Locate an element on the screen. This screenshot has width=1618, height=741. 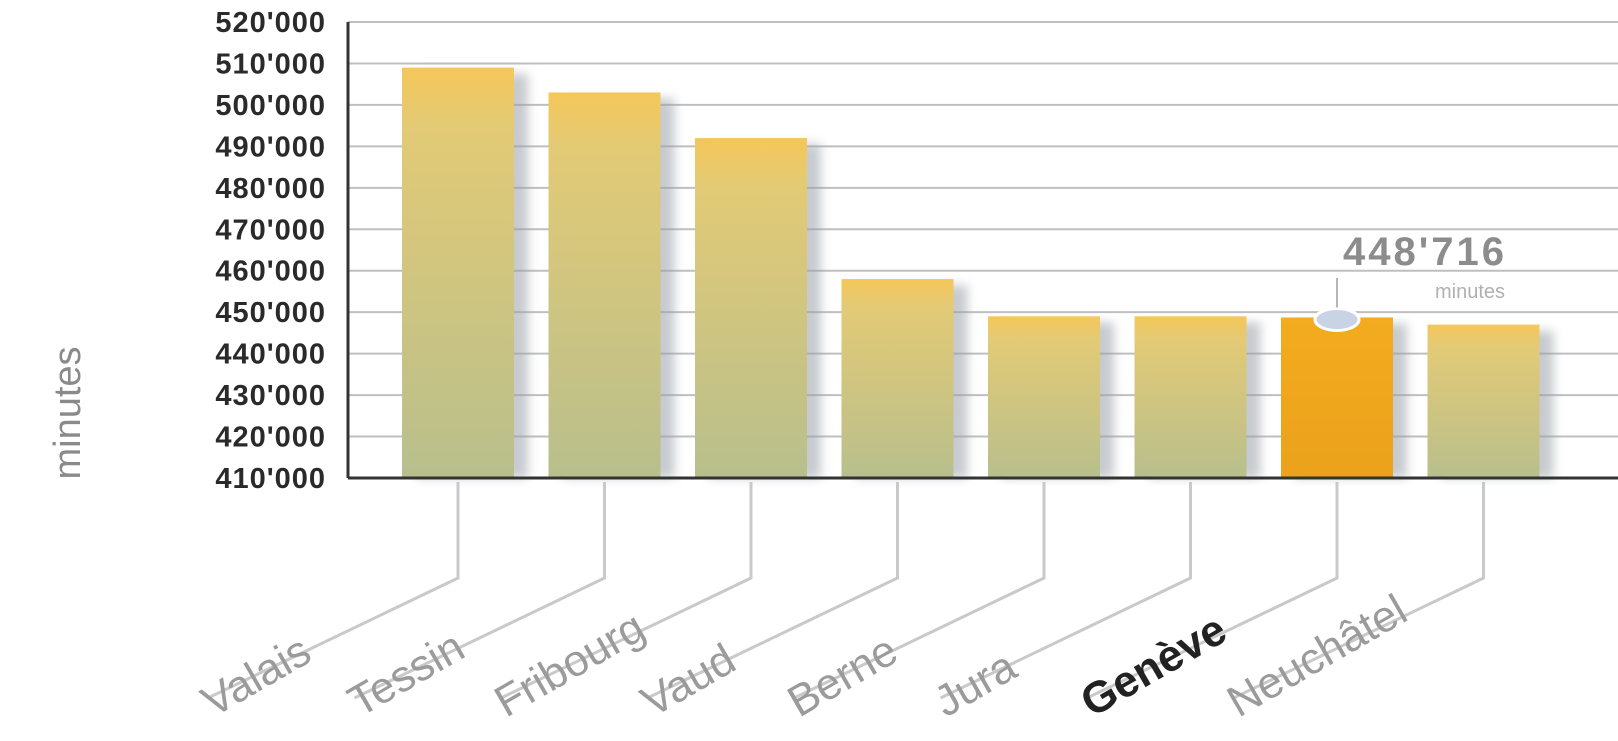
bar-vaud is located at coordinates (897, 378).